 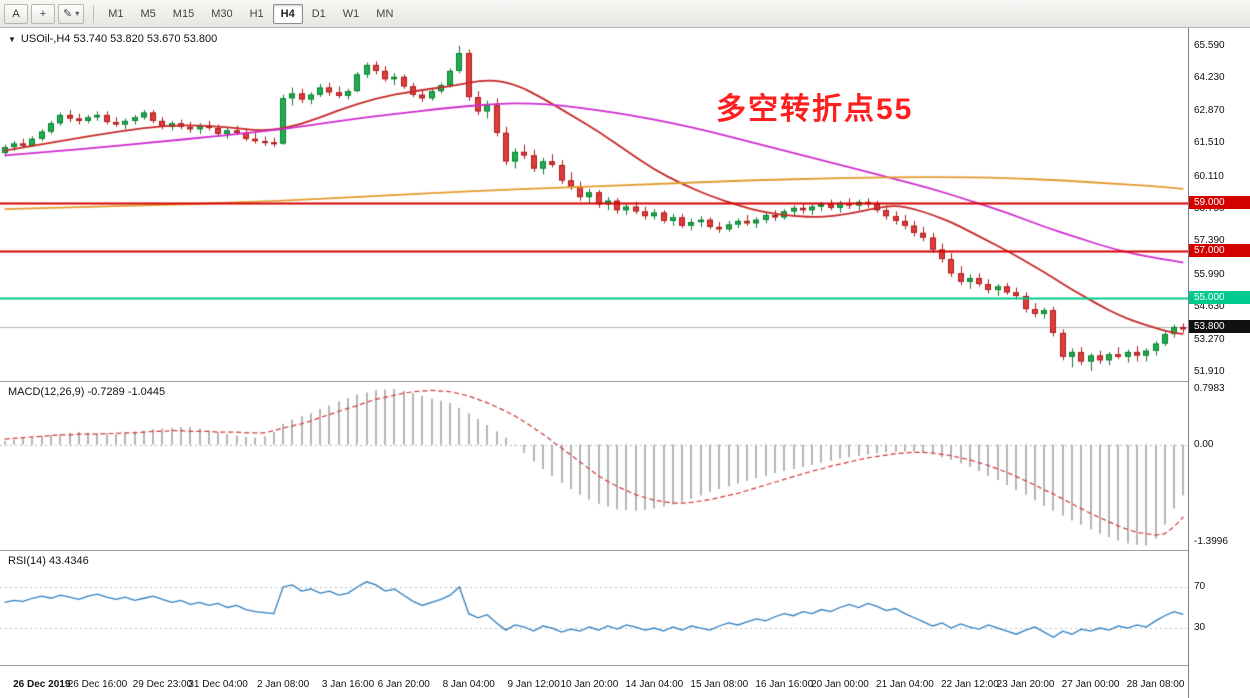 I want to click on price-tick: 54.630, so click(x=1209, y=307).